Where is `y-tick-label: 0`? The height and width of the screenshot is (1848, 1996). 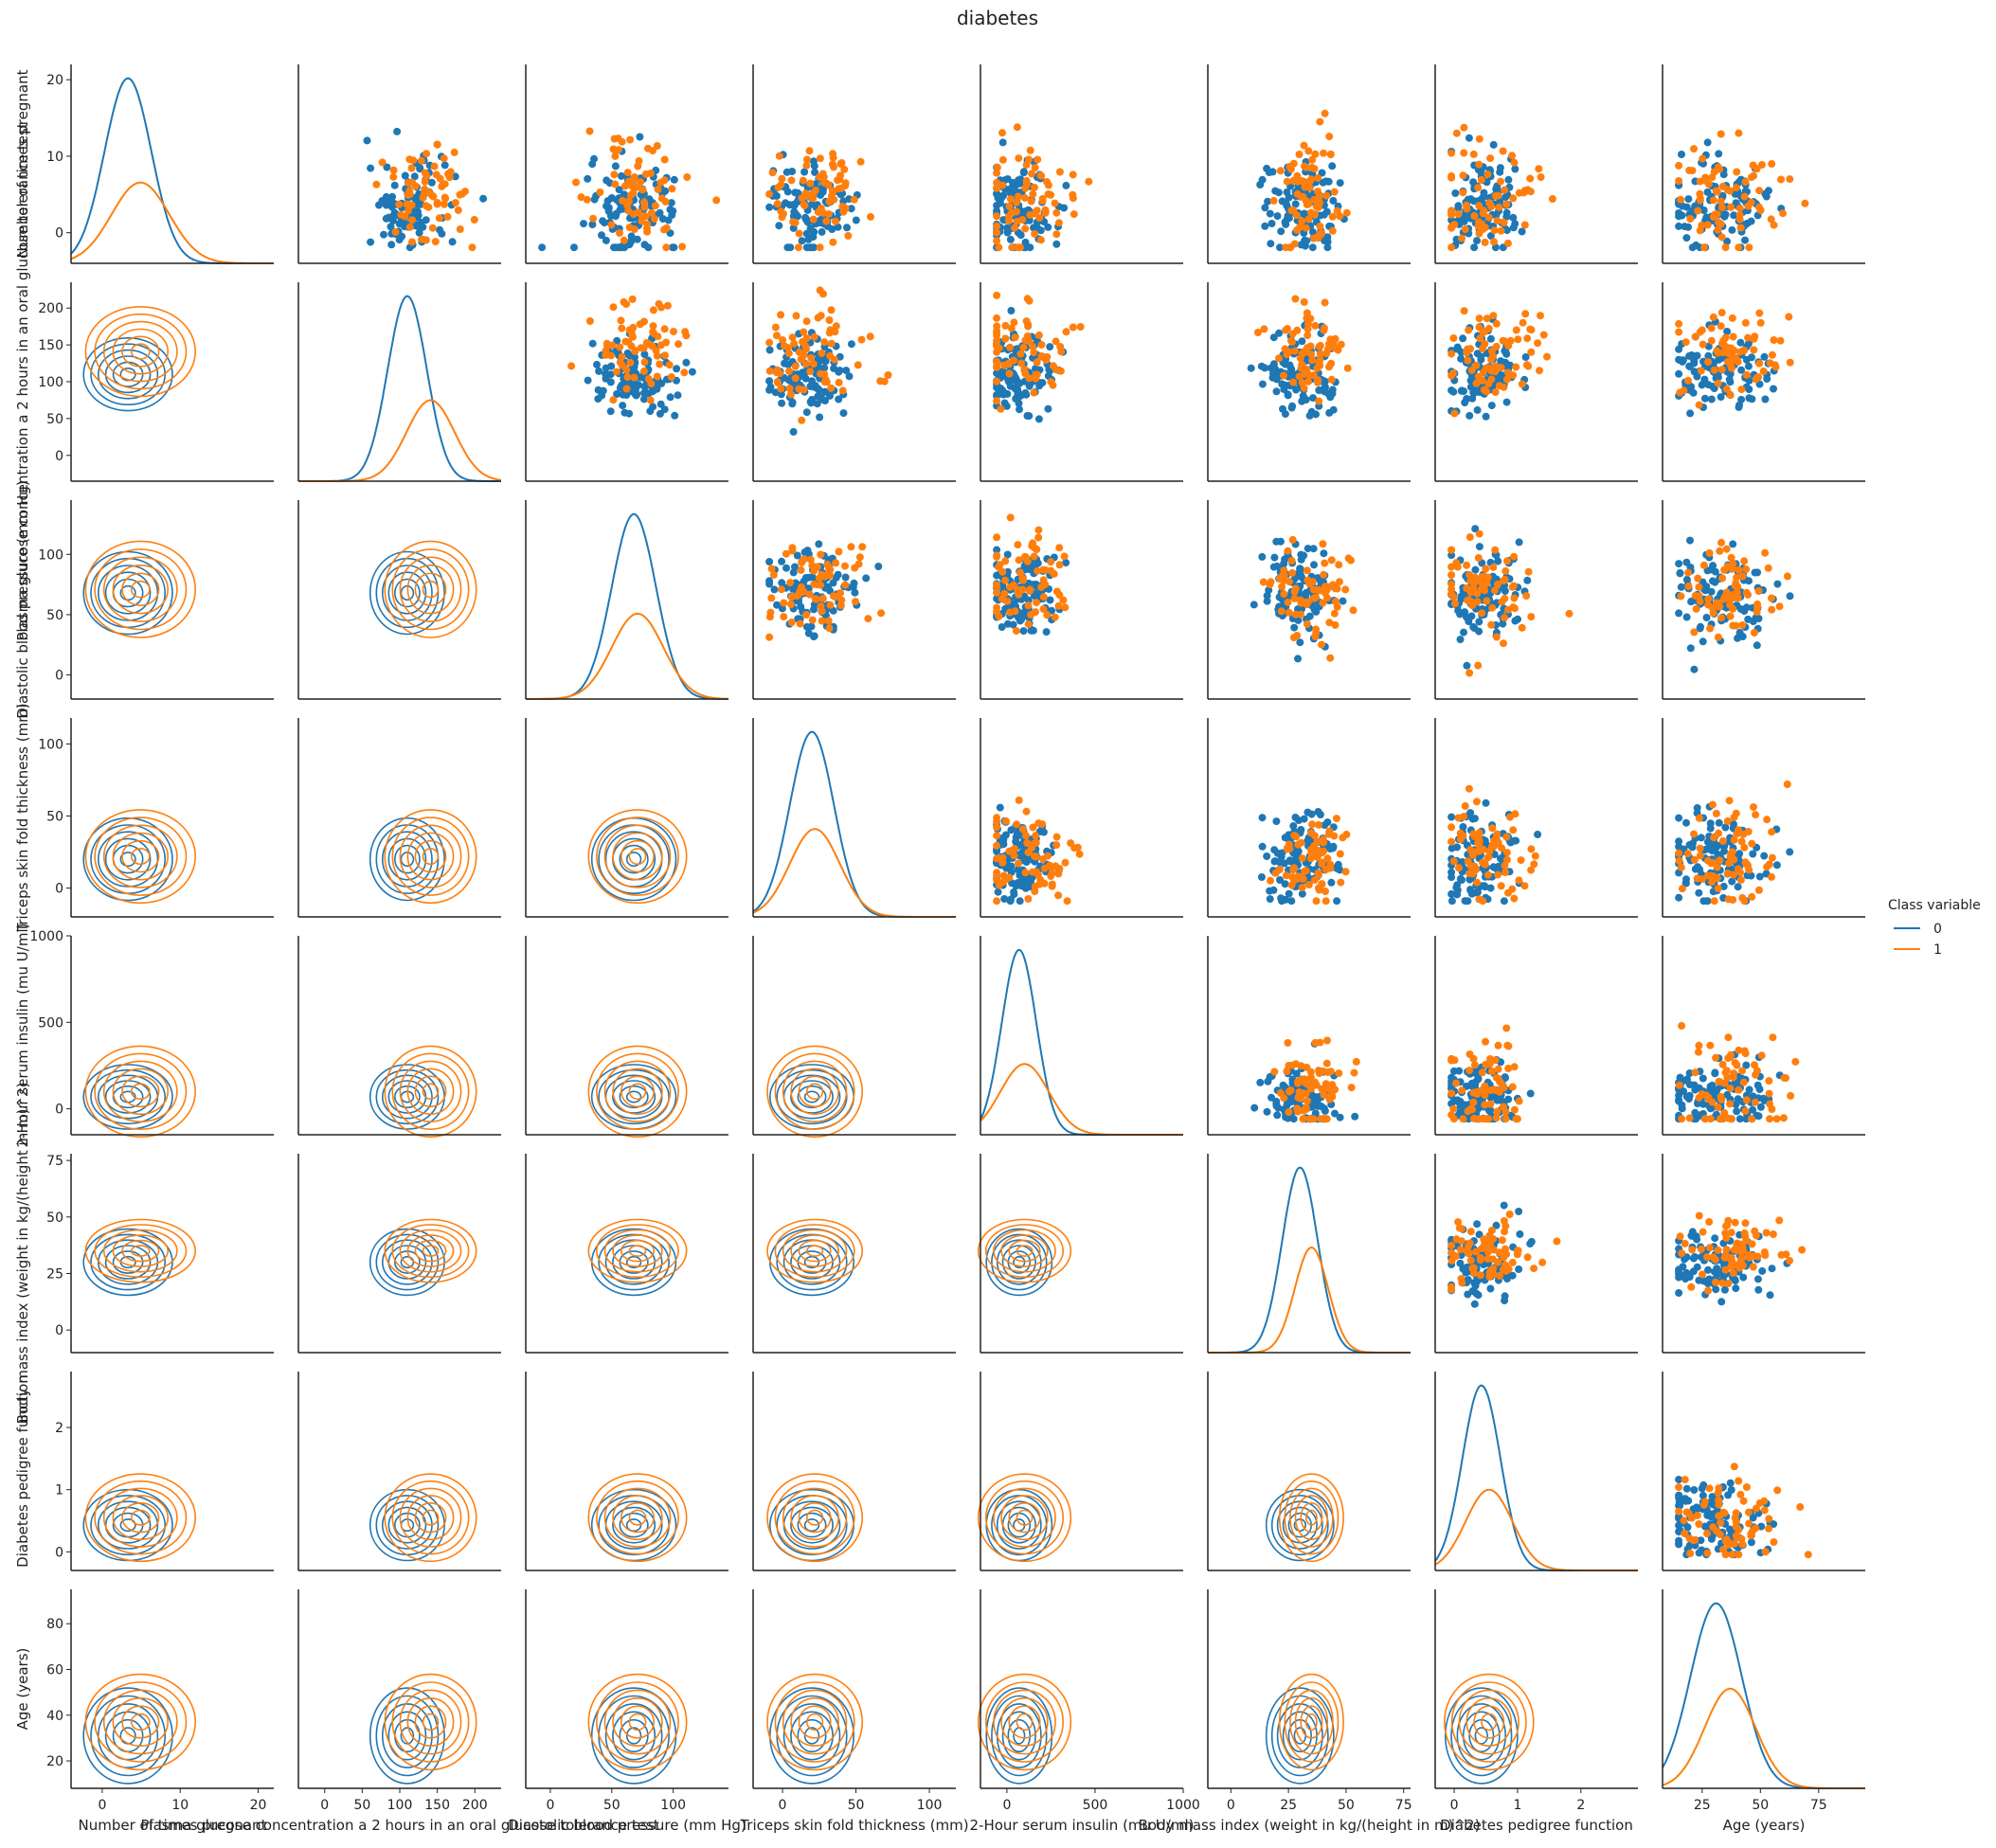 y-tick-label: 0 is located at coordinates (59, 676).